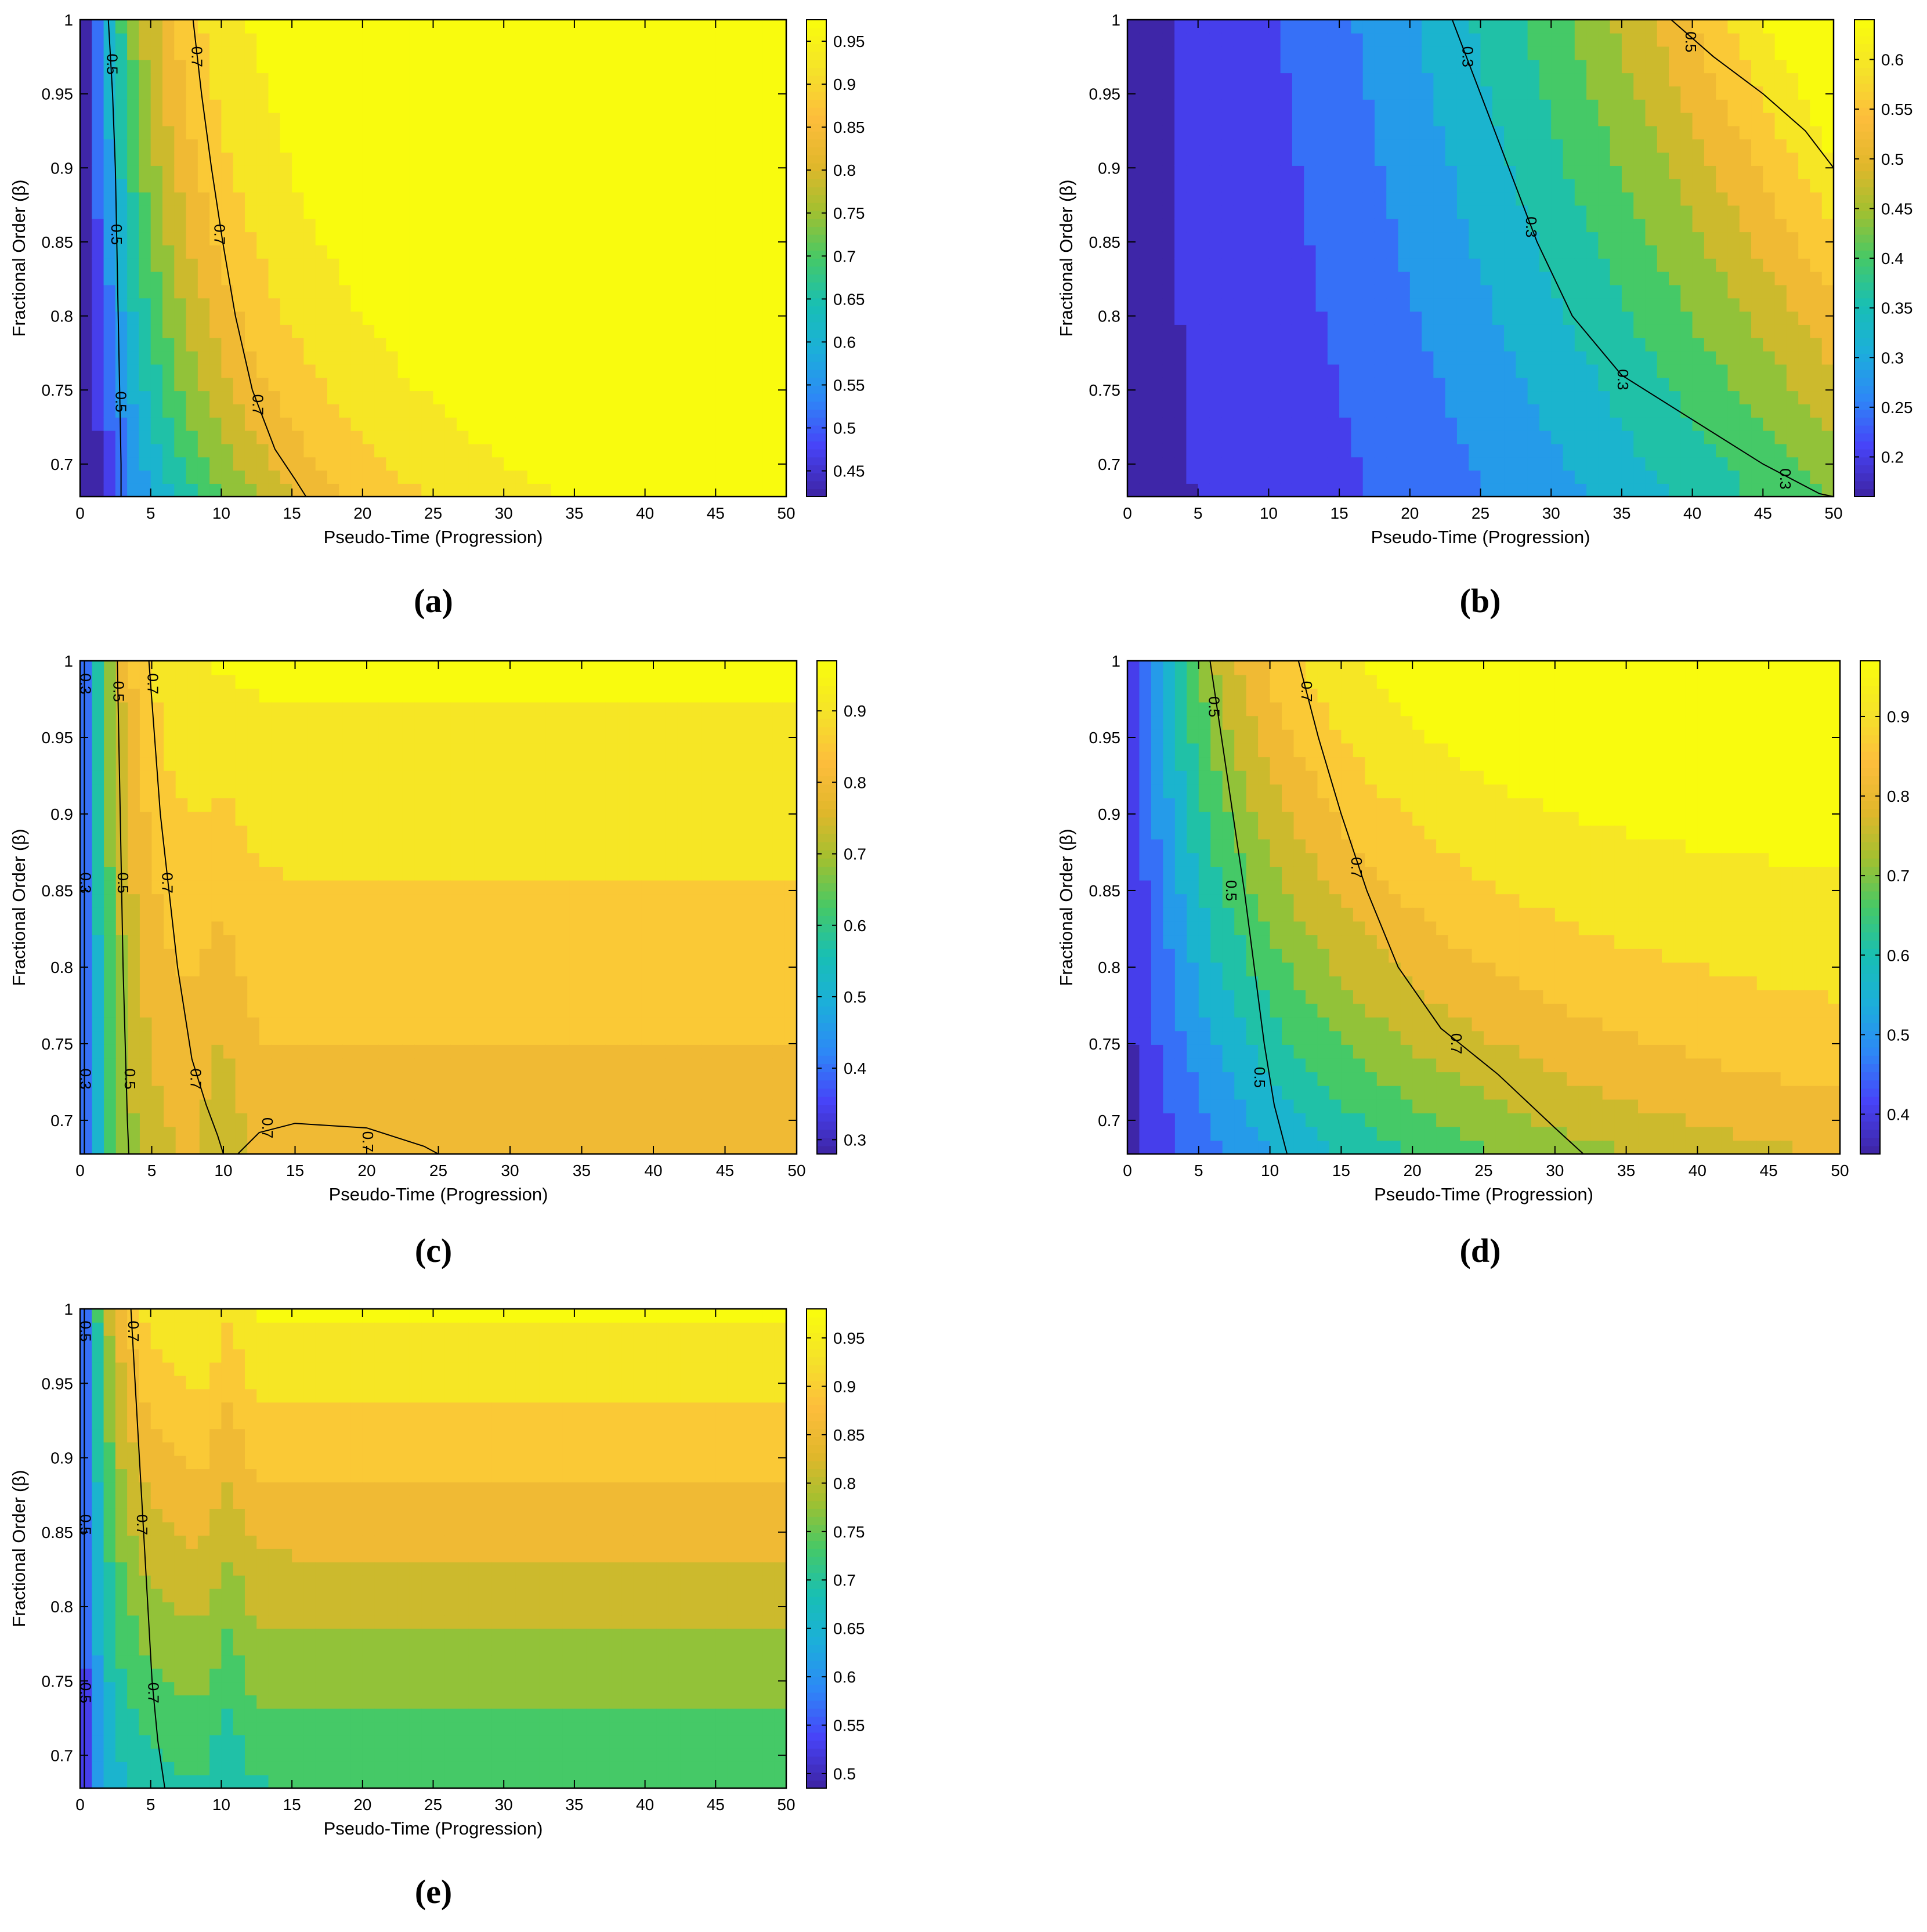 This screenshot has width=1927, height=1932. I want to click on x-tick-label: 50, so click(1833, 513).